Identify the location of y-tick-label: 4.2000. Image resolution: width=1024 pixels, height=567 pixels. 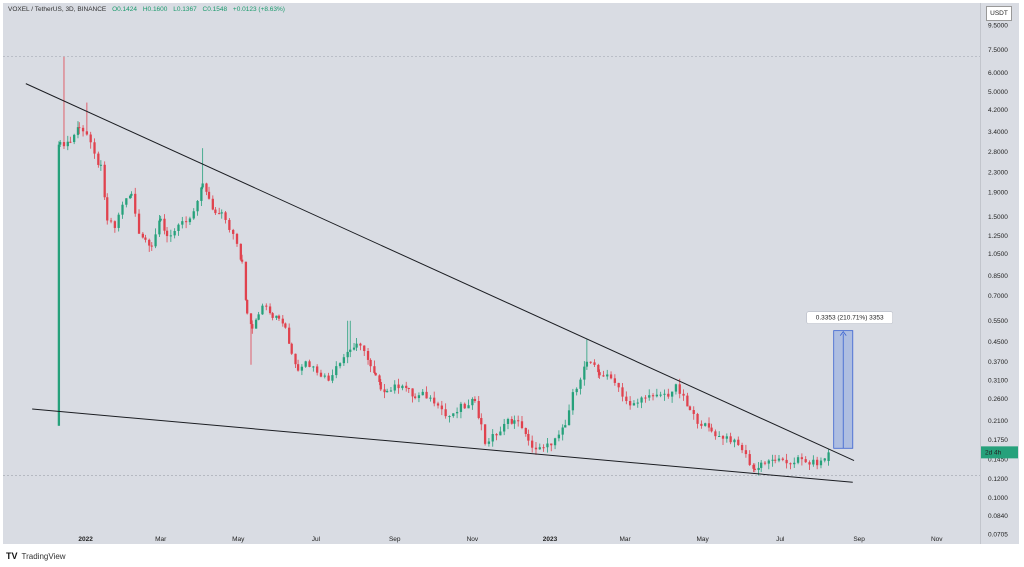
(998, 110).